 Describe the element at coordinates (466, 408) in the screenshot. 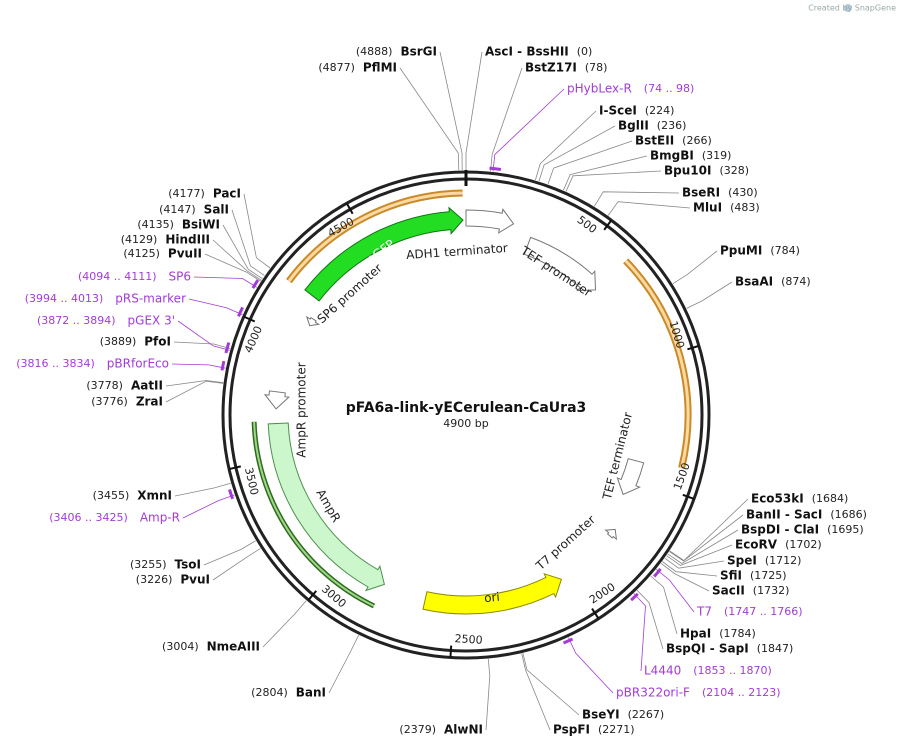

I see `plasmid-name: pFA6a-link-yECerulean-CaUra3` at that location.